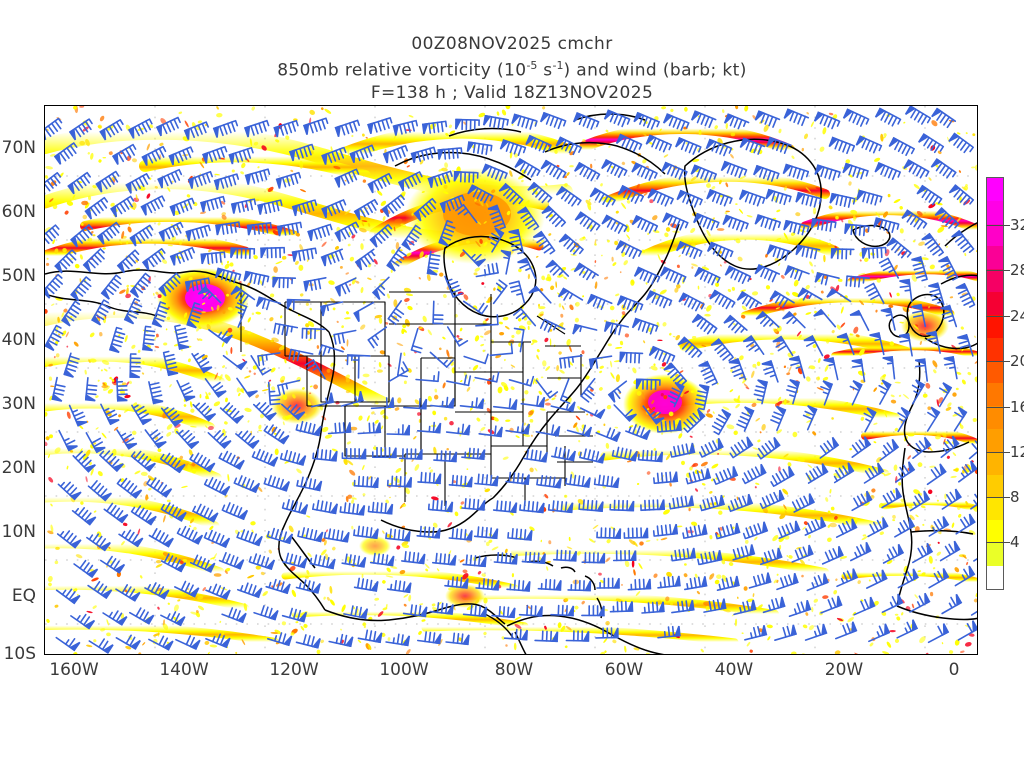  Describe the element at coordinates (558, 65) in the screenshot. I see `title-exponent-2: -1` at that location.